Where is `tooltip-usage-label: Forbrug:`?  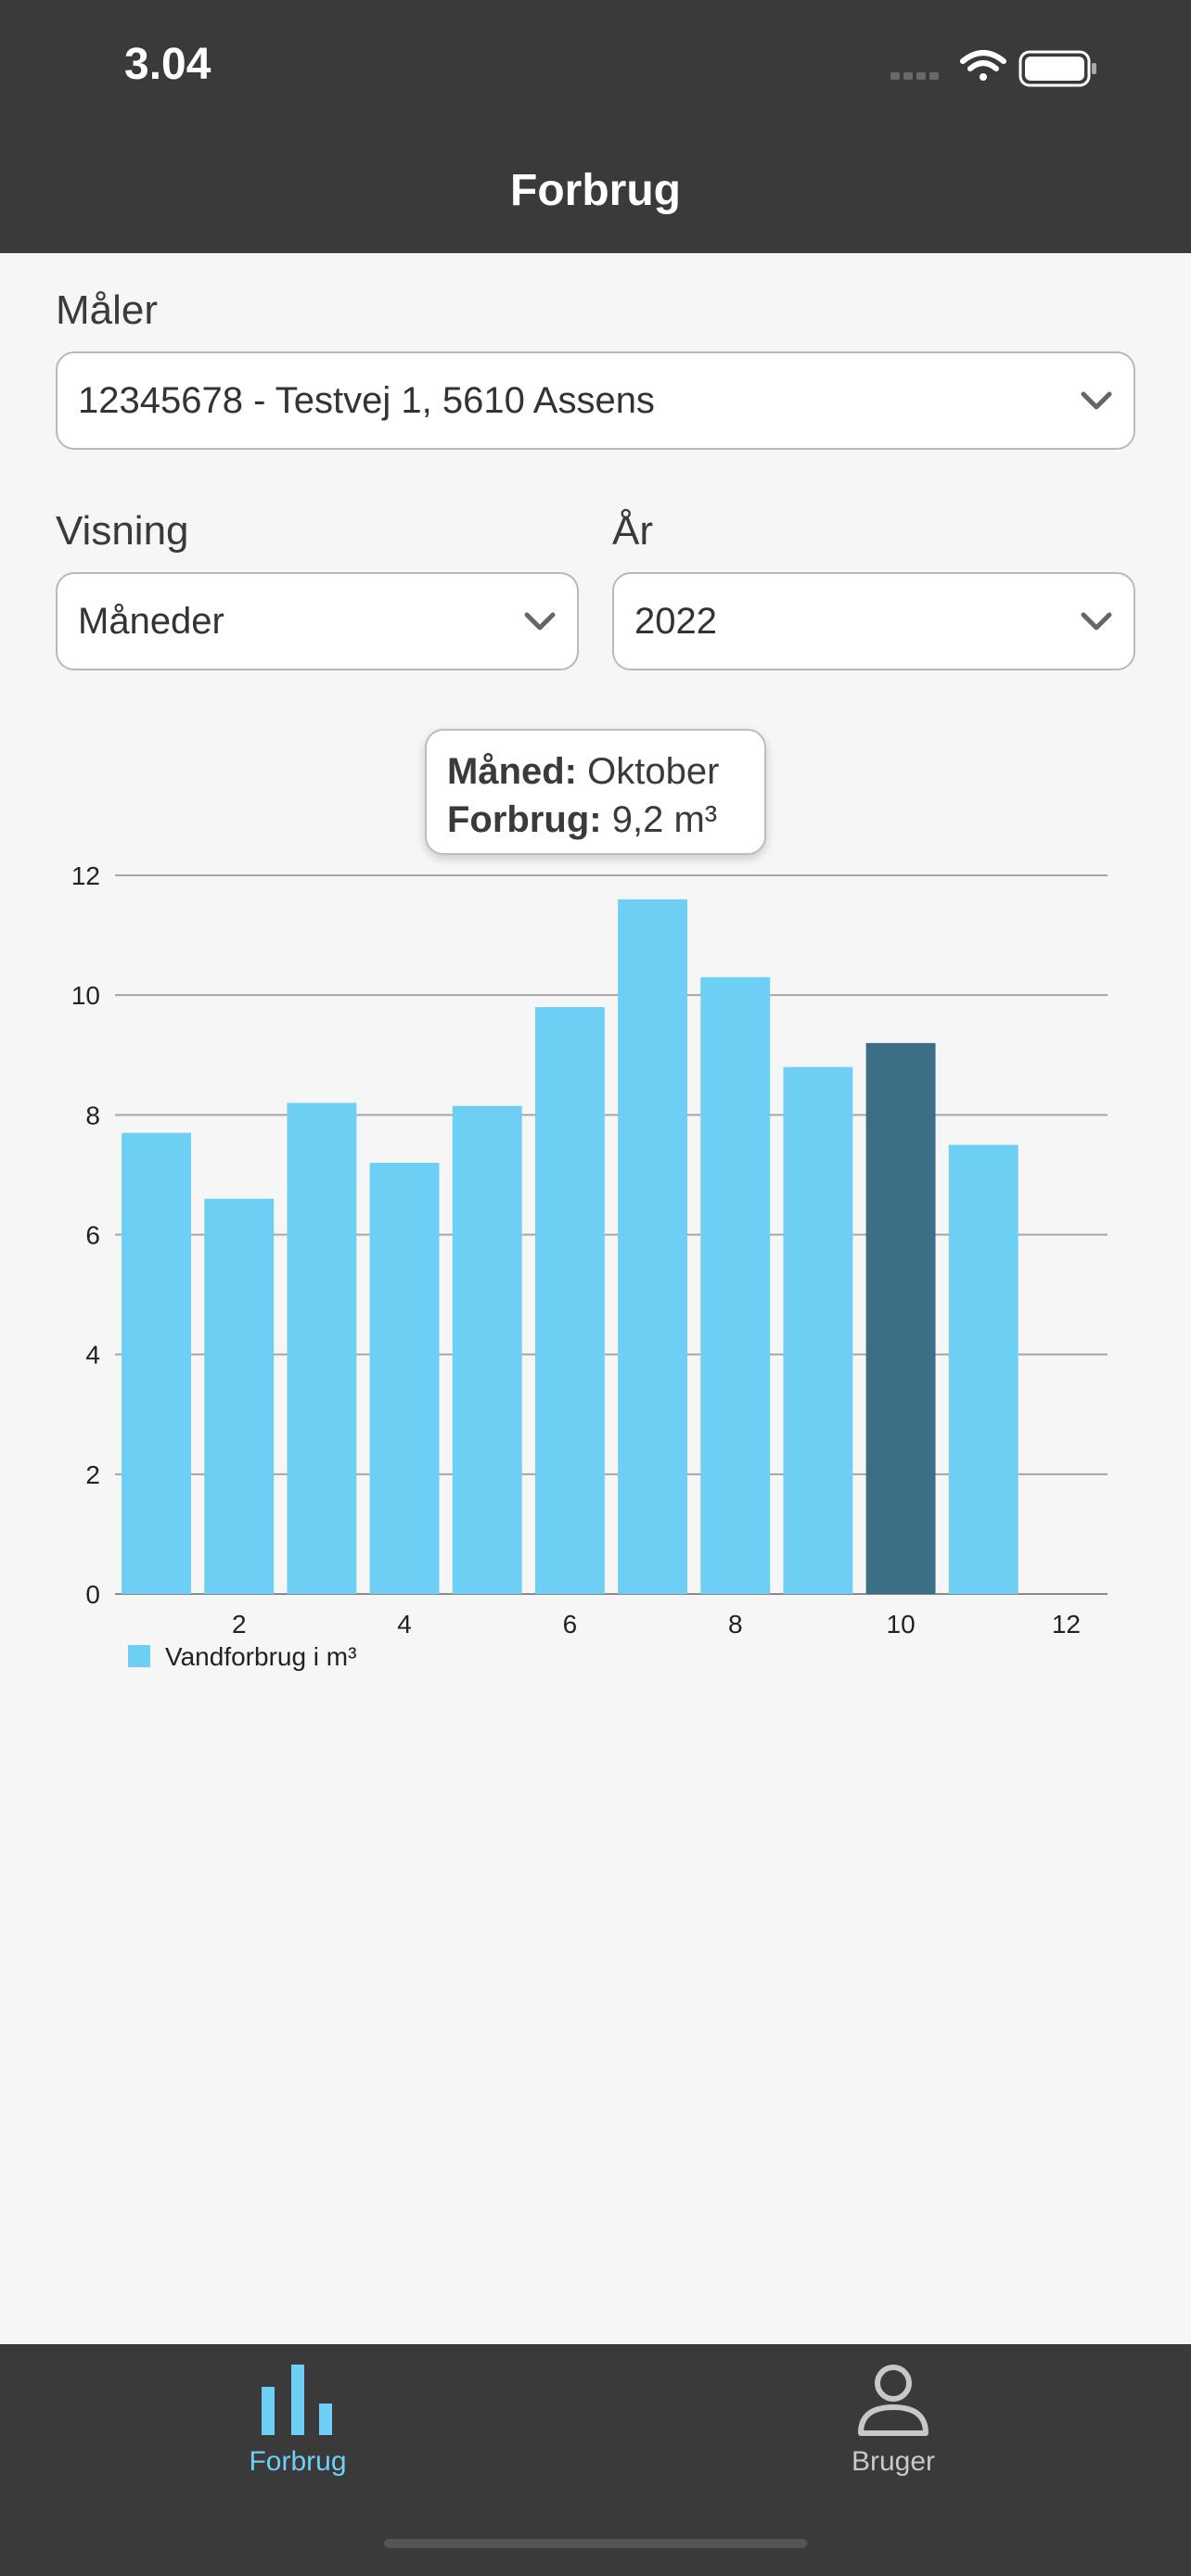 tooltip-usage-label: Forbrug: is located at coordinates (524, 819).